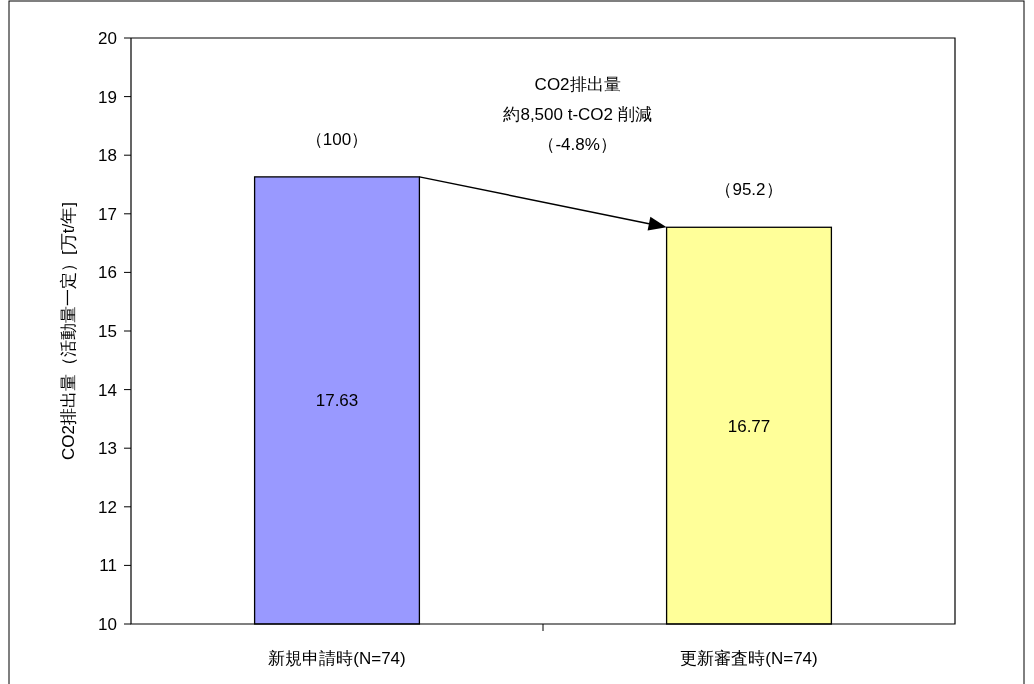 The height and width of the screenshot is (684, 1034). I want to click on y-tick-label: 13, so click(107, 449).